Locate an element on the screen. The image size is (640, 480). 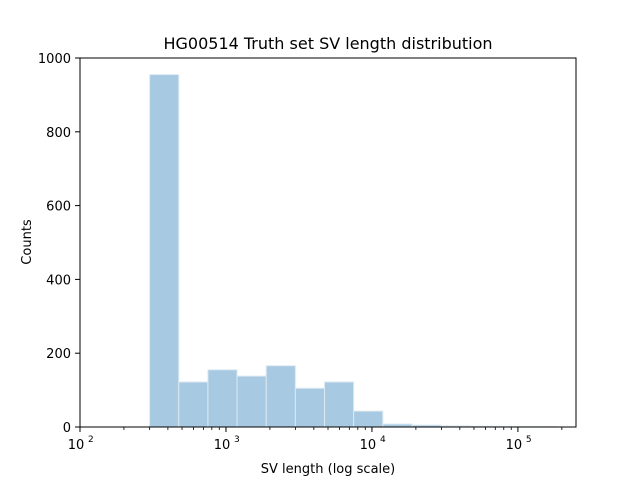
chart-title: HG00514 Truth set SV length distribution is located at coordinates (327, 43).